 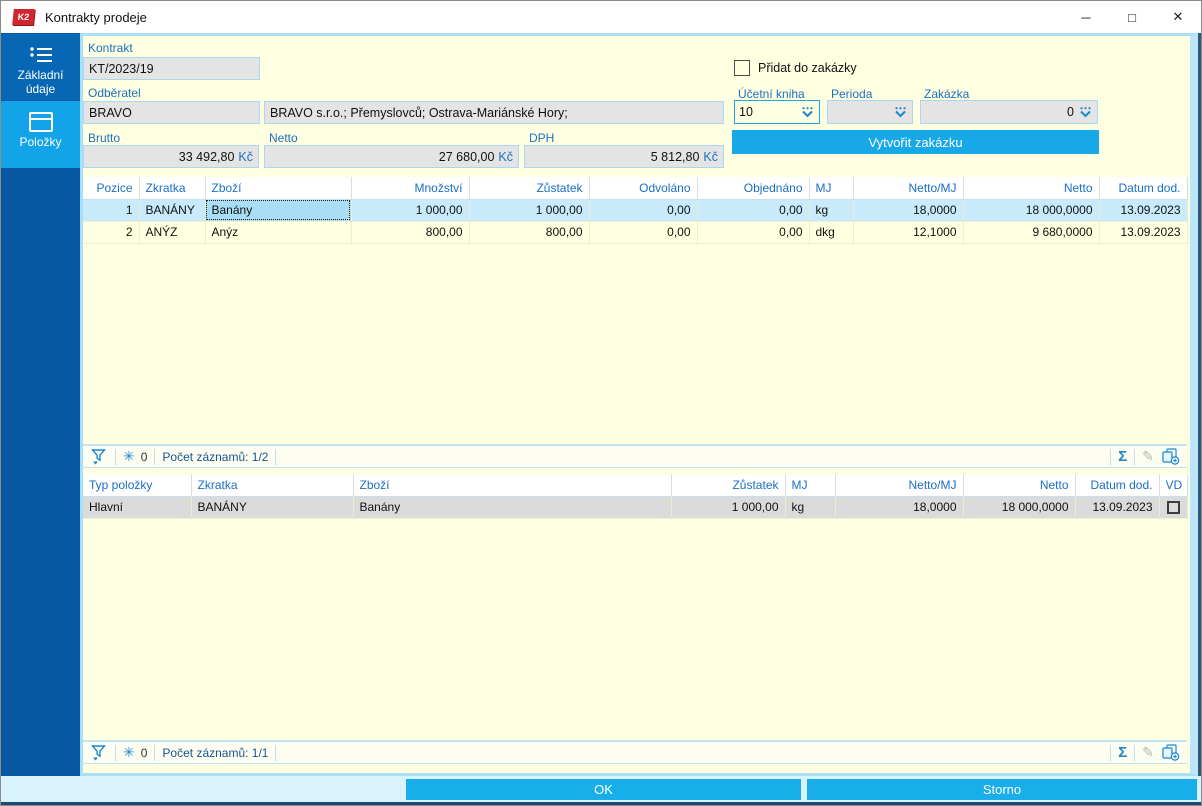 What do you see at coordinates (1132, 17) in the screenshot?
I see `maximize-button: □` at bounding box center [1132, 17].